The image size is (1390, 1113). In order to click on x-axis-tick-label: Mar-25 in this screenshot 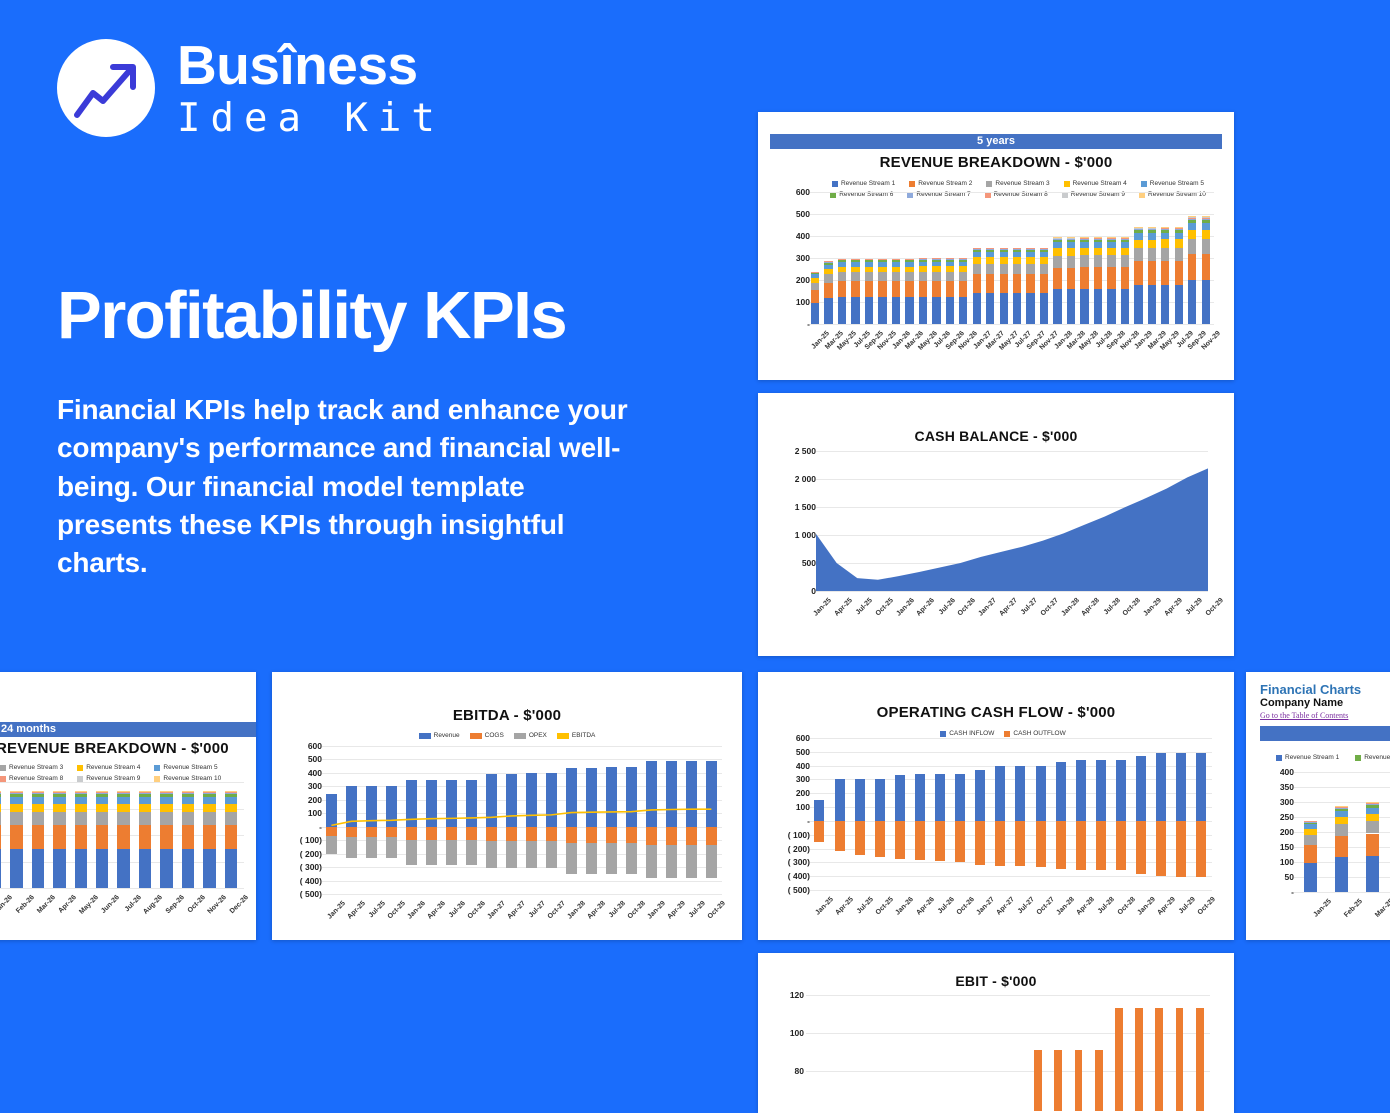, I will do `click(1378, 912)`.